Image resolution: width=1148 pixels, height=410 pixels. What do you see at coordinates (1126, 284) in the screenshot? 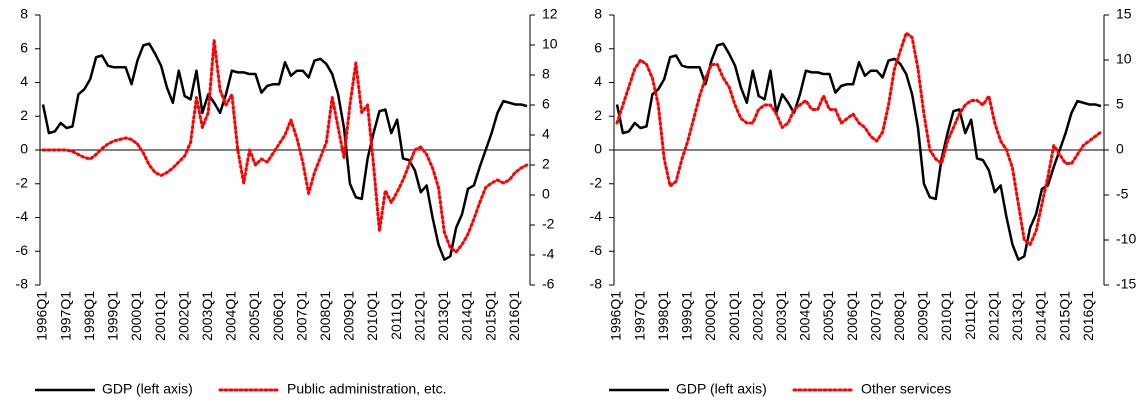
I see `y2-tick-label: -15` at bounding box center [1126, 284].